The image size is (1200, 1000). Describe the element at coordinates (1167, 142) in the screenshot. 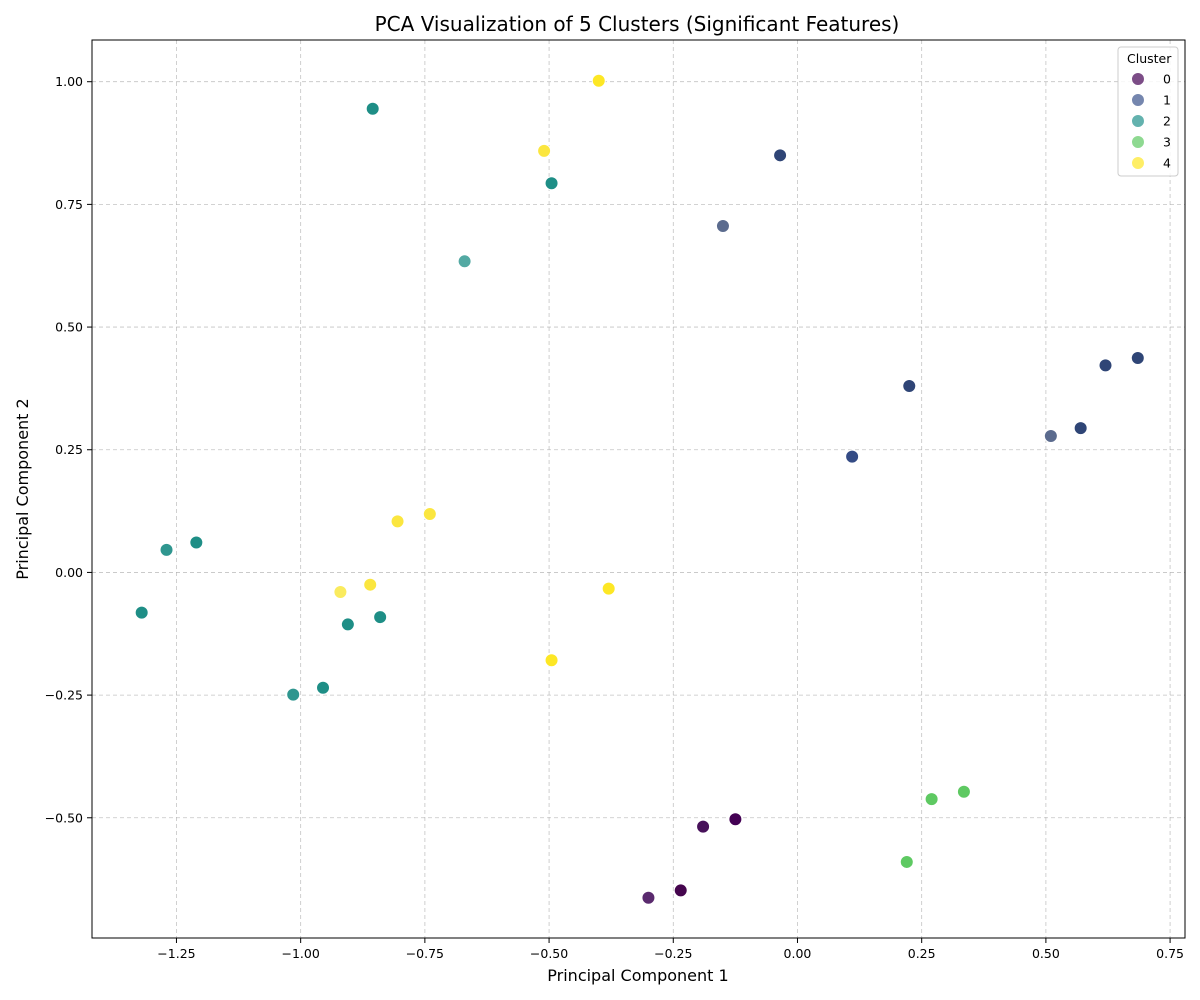

I see `legend-label: 3` at that location.